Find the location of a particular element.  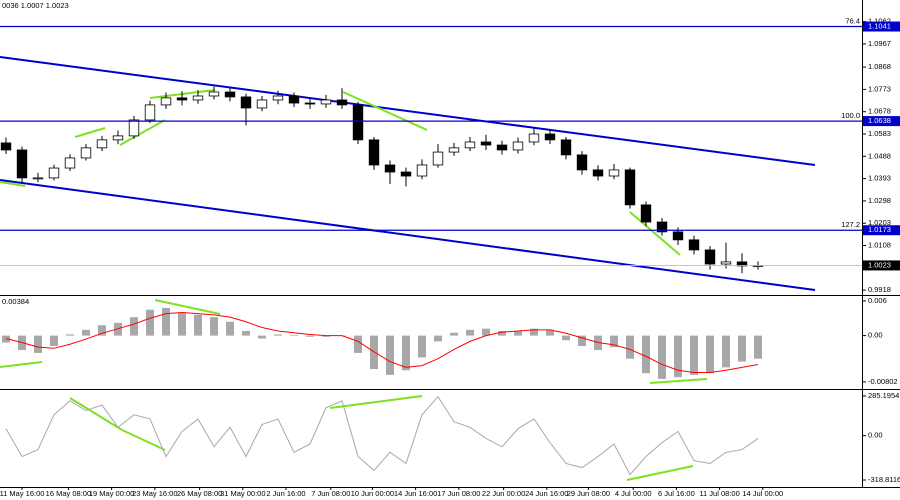

x-tick-label: 31 May 00:00 is located at coordinates (242, 493).